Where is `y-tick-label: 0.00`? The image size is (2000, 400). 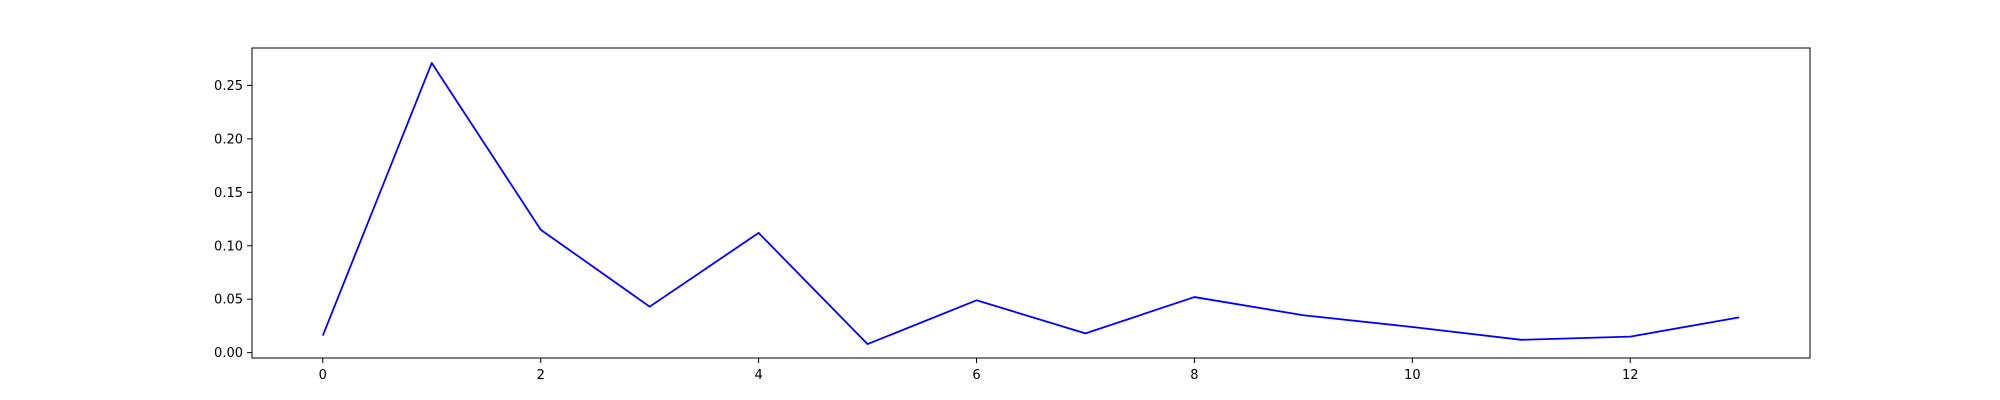 y-tick-label: 0.00 is located at coordinates (228, 353).